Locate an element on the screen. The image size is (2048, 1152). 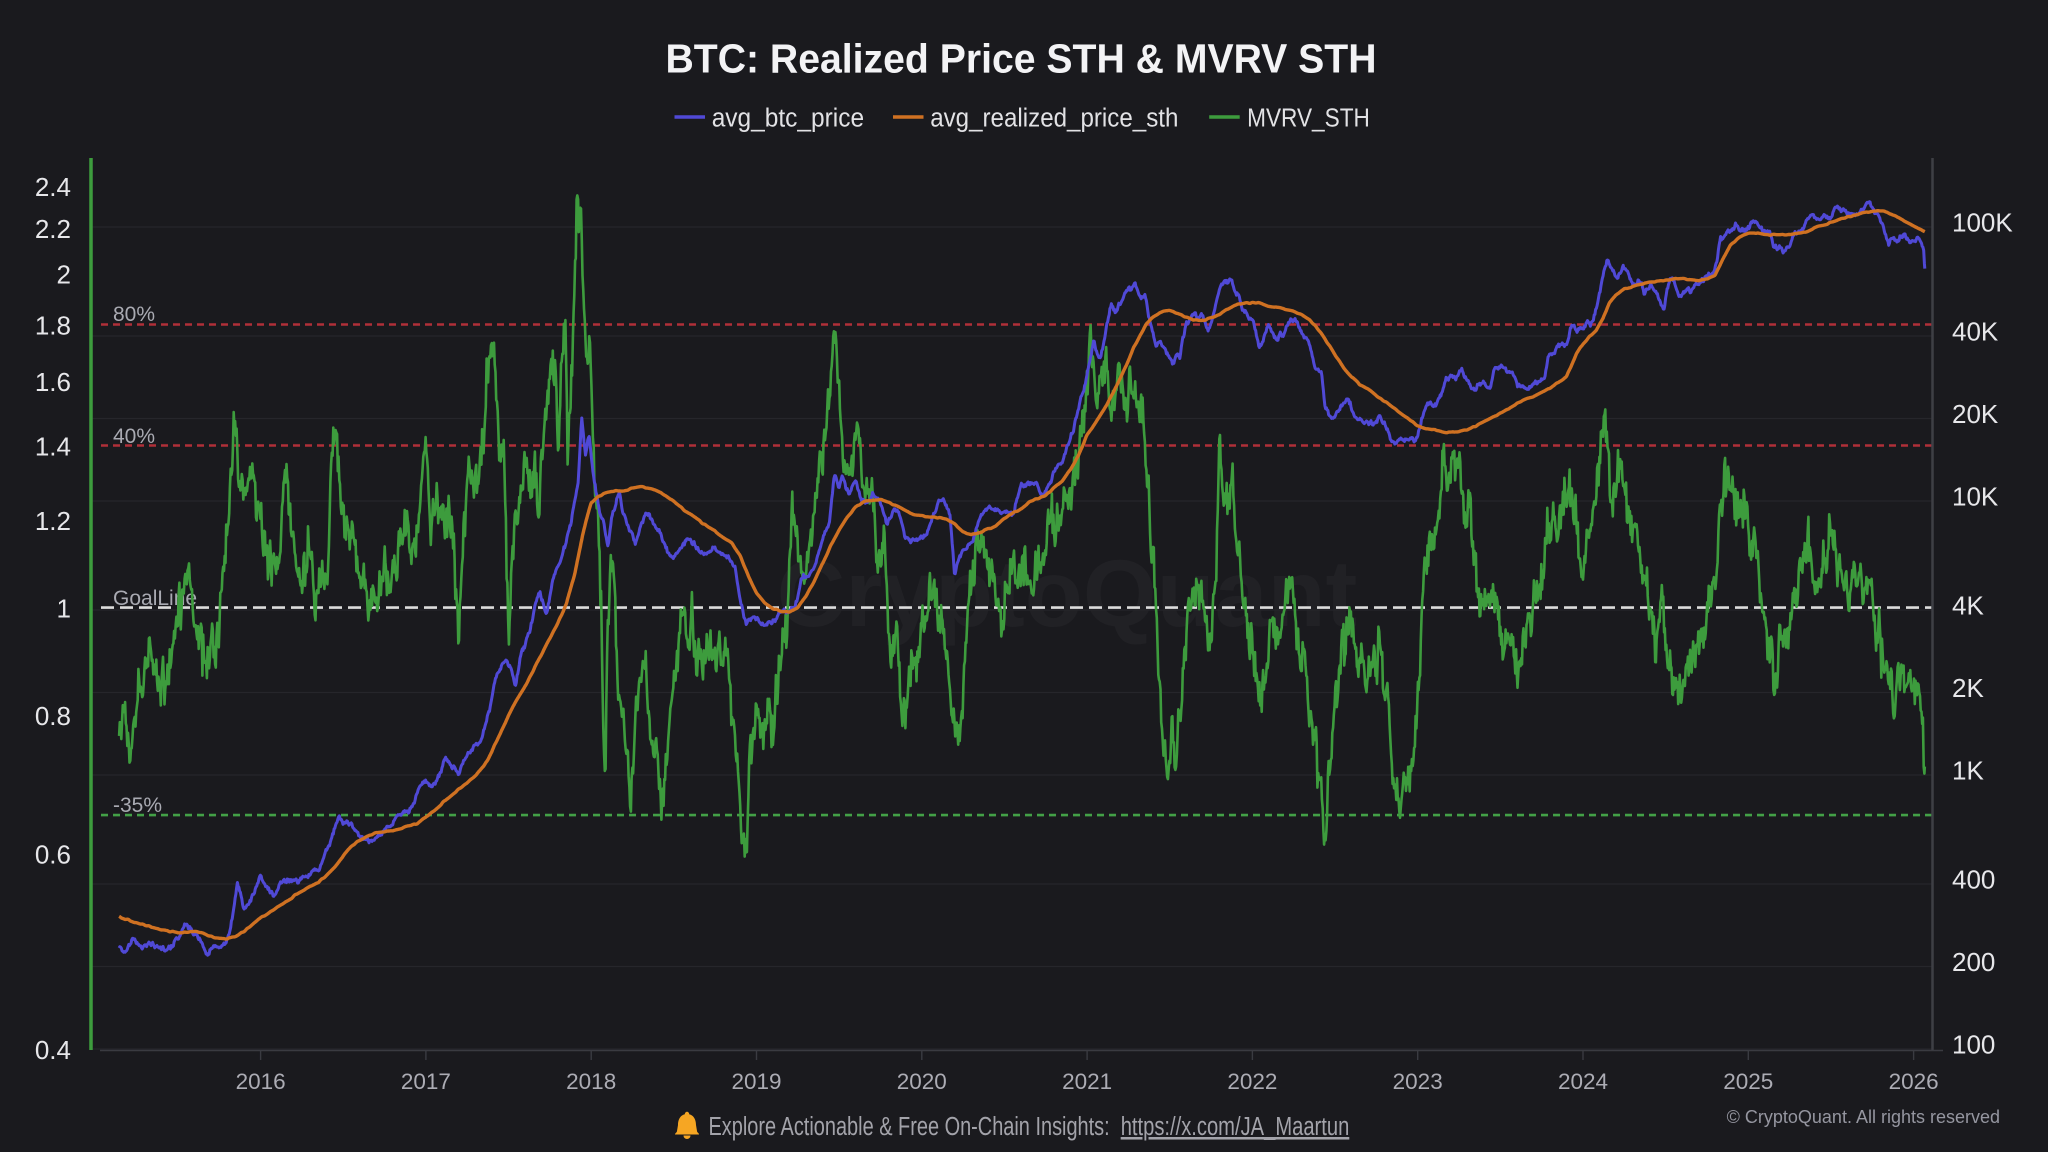
svg-text: 40K is located at coordinates (1975, 332).